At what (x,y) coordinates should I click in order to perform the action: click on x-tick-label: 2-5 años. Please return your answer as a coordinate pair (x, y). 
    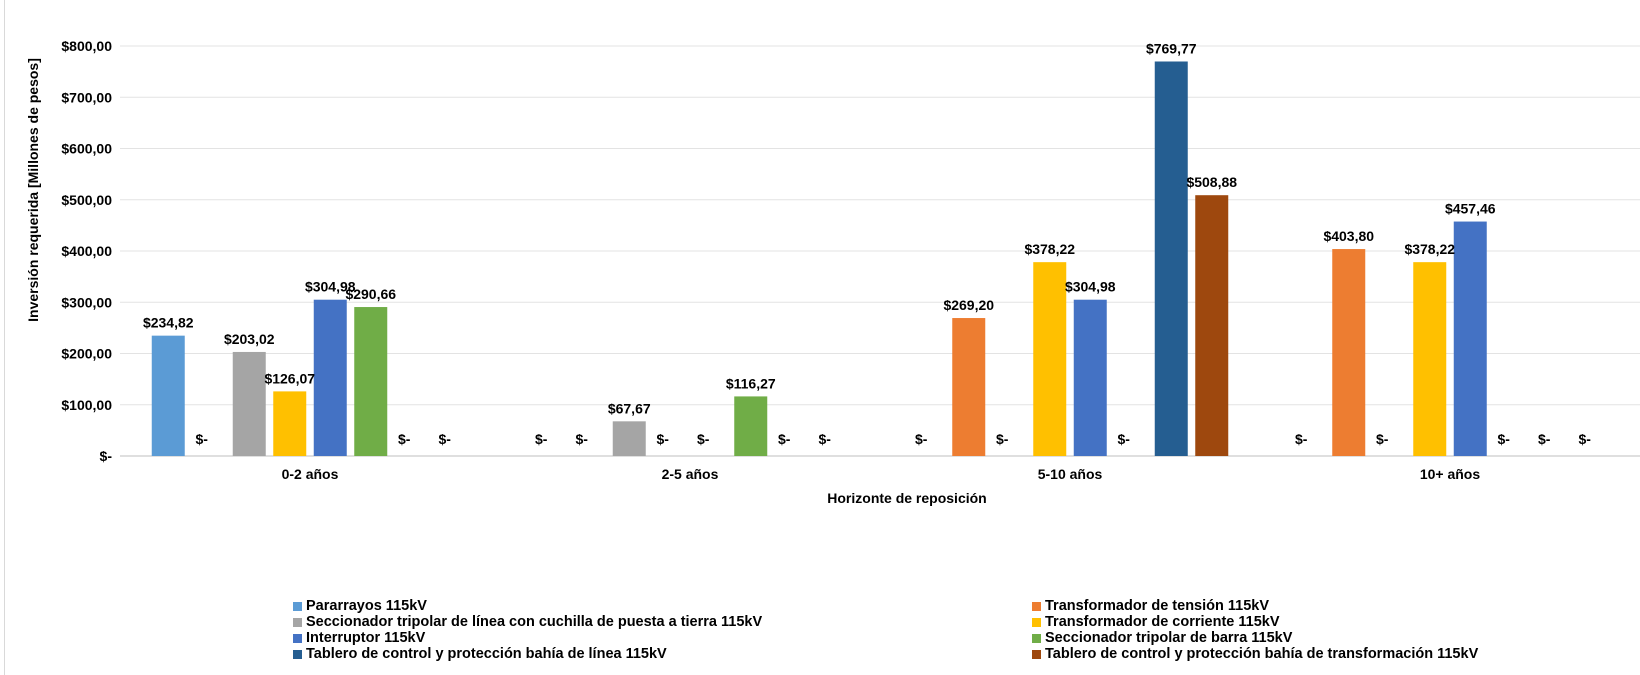
    Looking at the image, I should click on (690, 474).